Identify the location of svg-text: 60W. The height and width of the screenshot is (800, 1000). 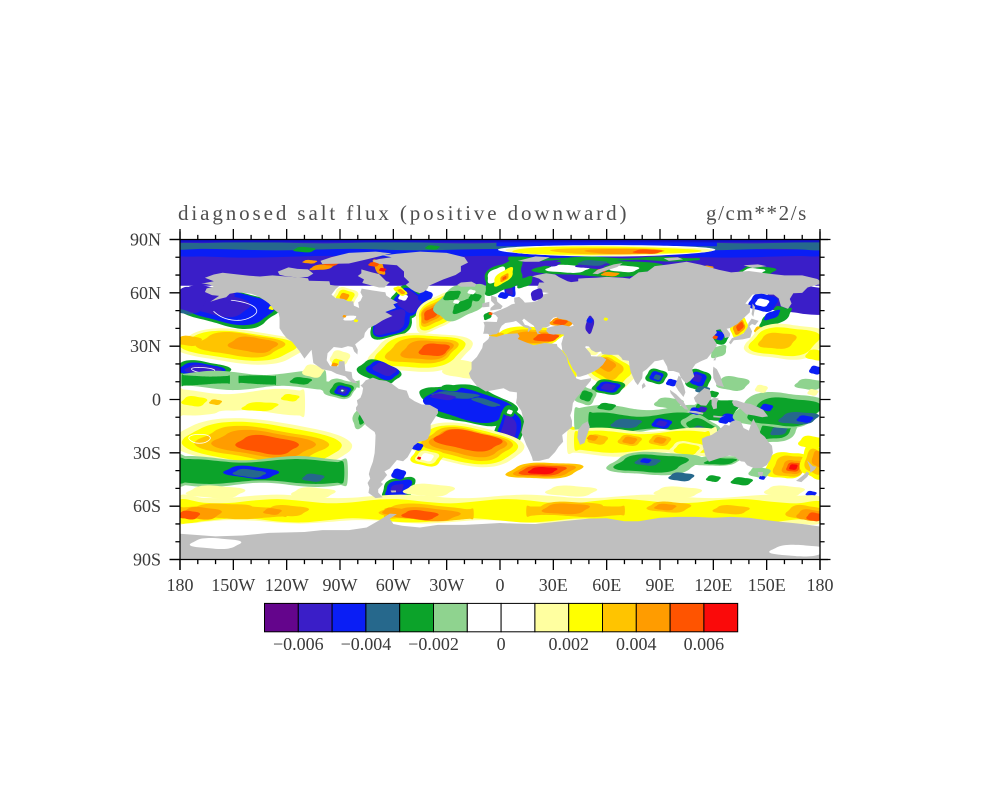
(393, 585).